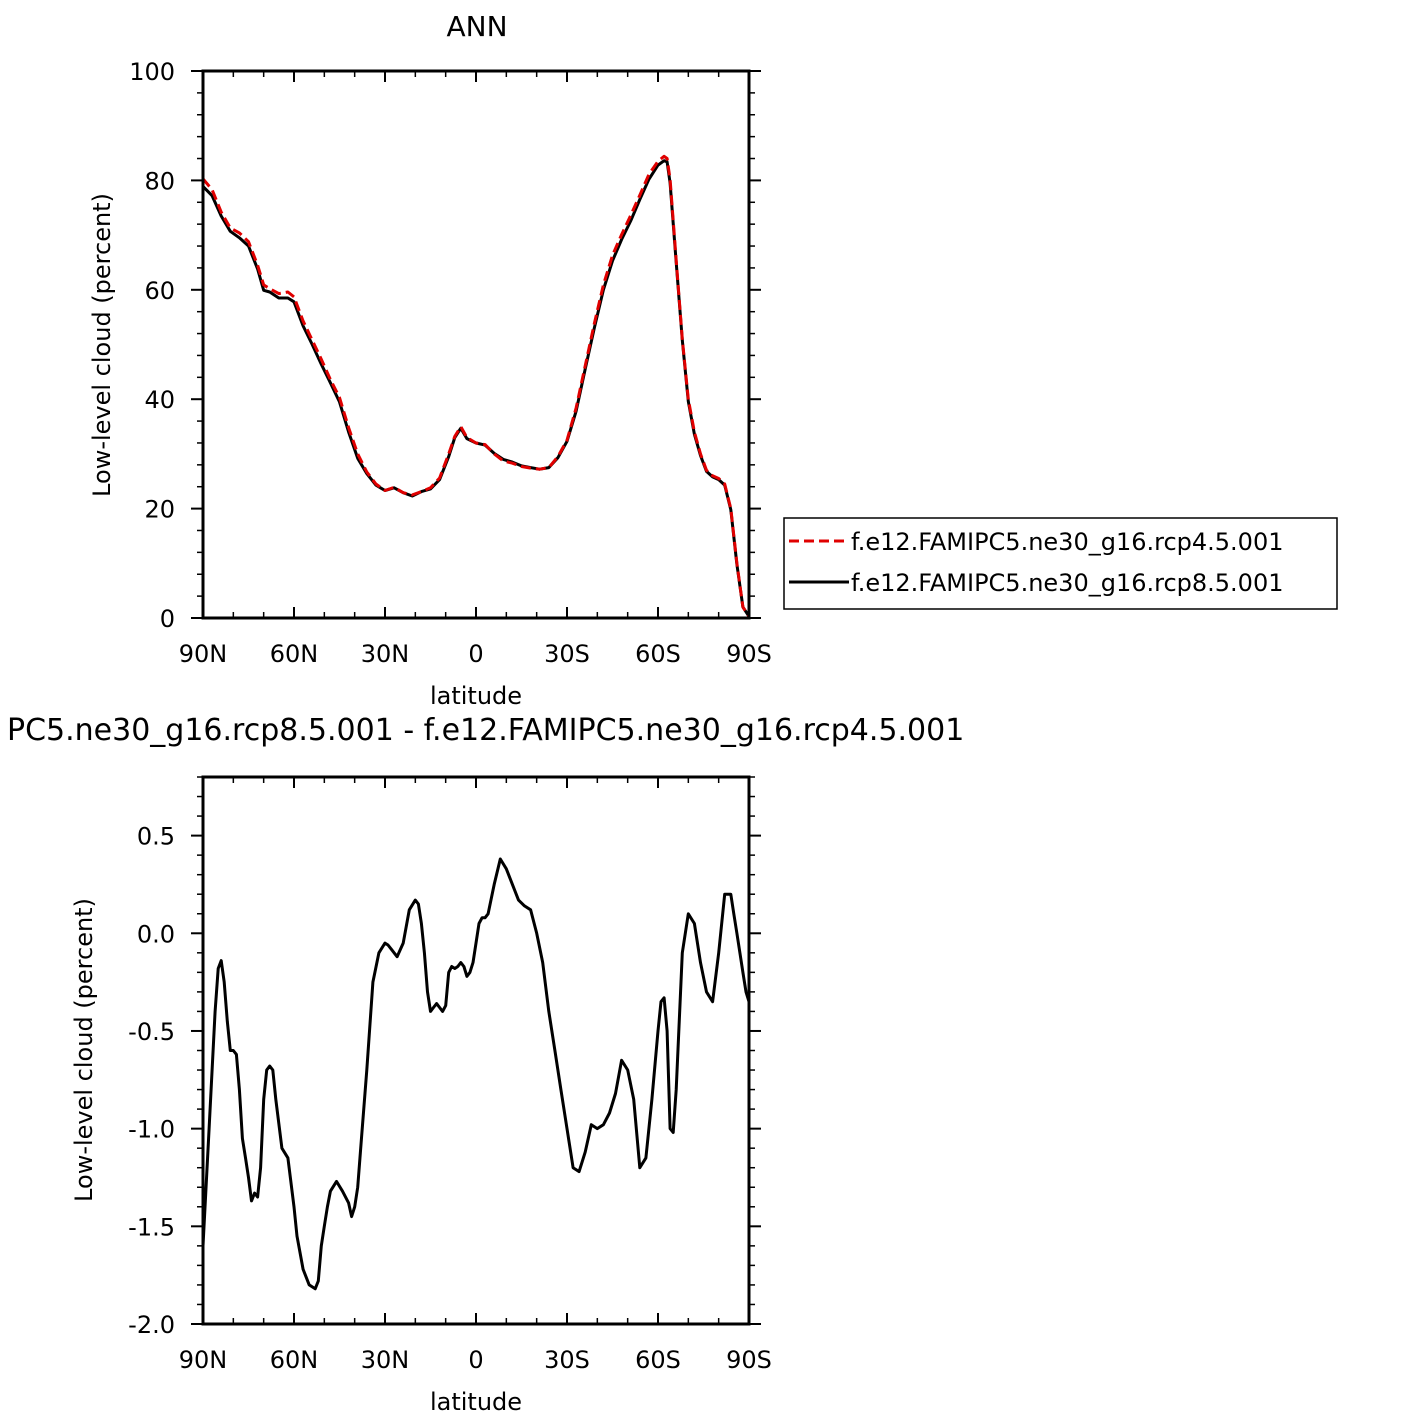  Describe the element at coordinates (658, 1360) in the screenshot. I see `bottom-x-tick-label: 60S` at that location.